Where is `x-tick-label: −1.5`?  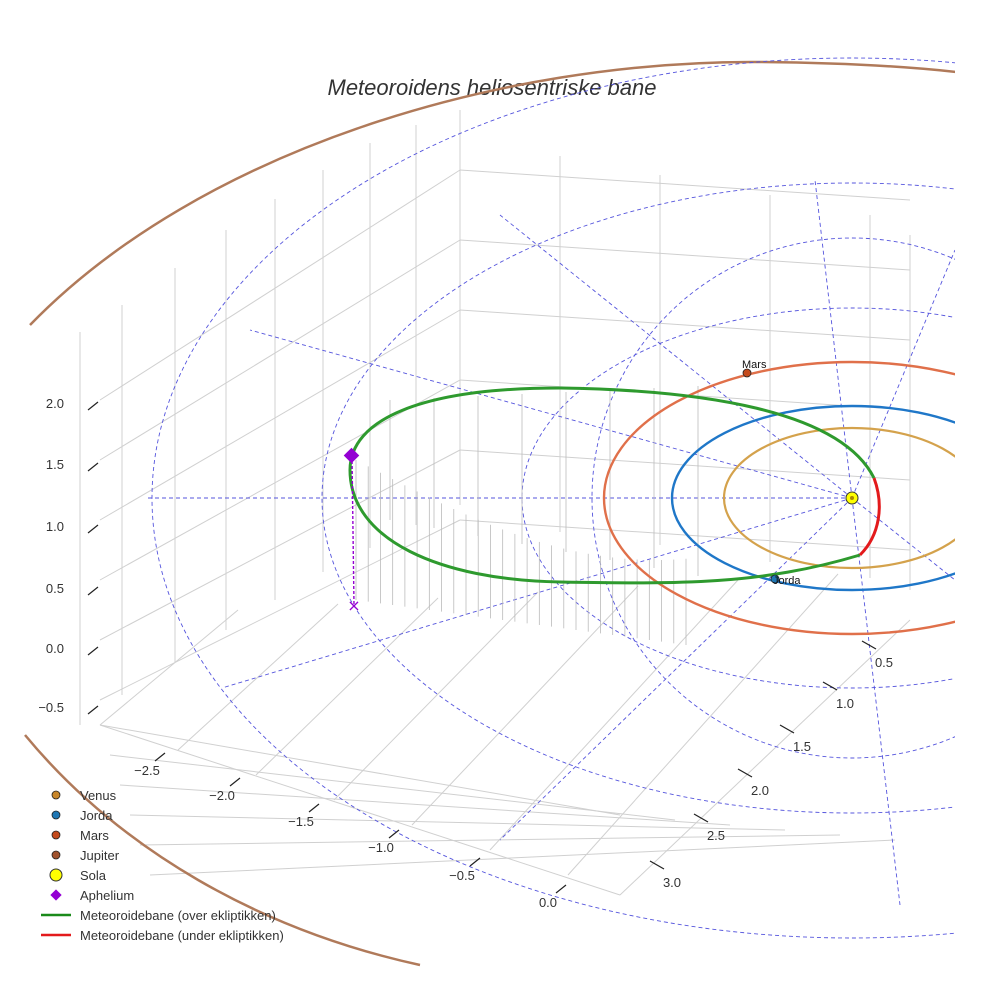
x-tick-label: −1.5 is located at coordinates (301, 821).